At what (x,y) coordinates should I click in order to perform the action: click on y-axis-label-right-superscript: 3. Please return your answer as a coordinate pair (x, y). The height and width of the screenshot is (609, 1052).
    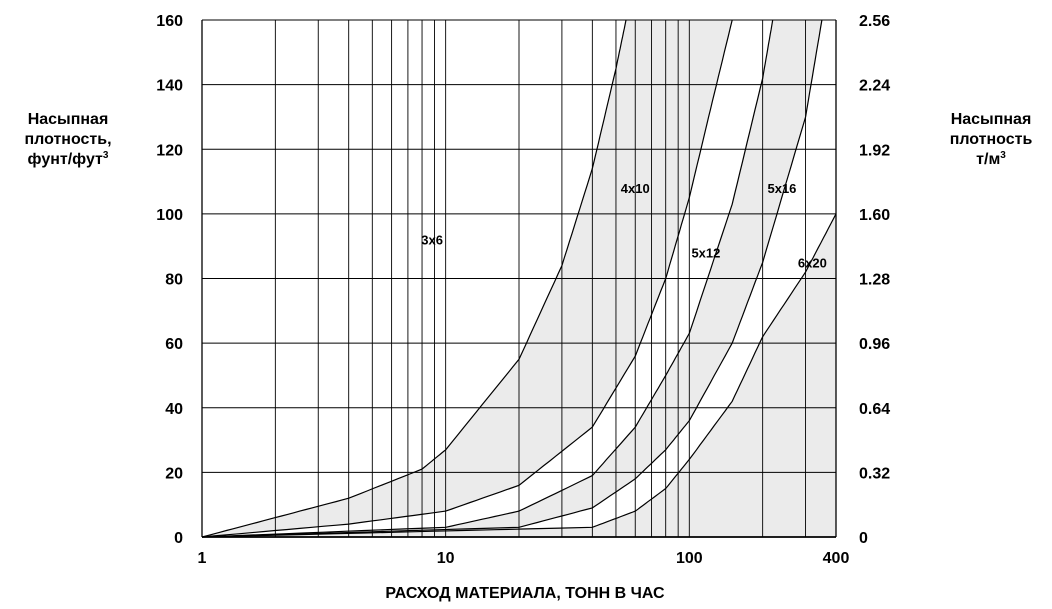
    Looking at the image, I should click on (1003, 155).